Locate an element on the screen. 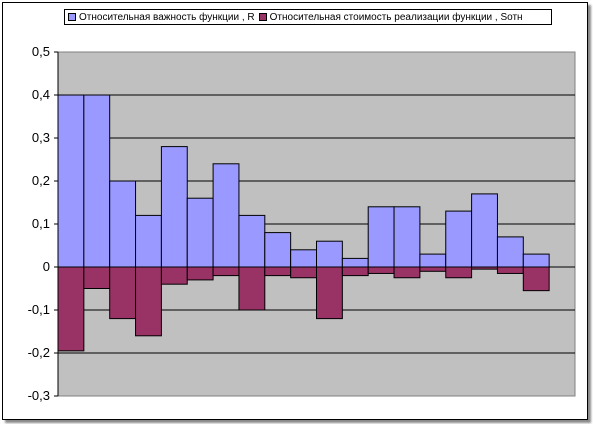 The image size is (593, 424). y-tick-label: -0,1 is located at coordinates (39, 309).